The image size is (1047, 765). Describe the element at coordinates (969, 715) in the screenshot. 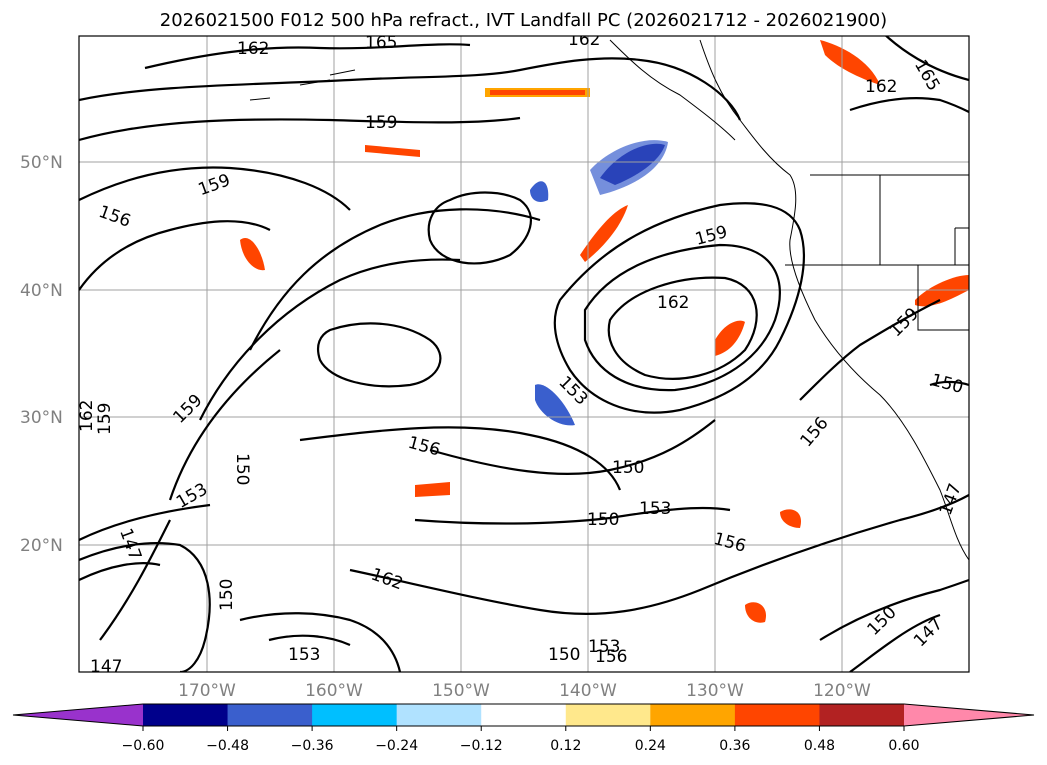

I see `colorbar-extend-max` at that location.